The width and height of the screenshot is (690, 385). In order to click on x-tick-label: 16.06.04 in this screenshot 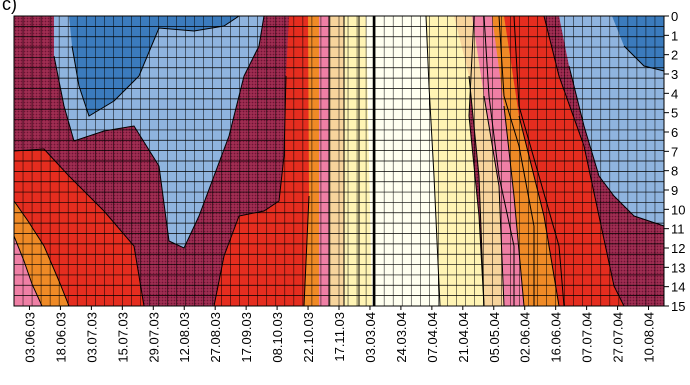, I will do `click(556, 337)`.